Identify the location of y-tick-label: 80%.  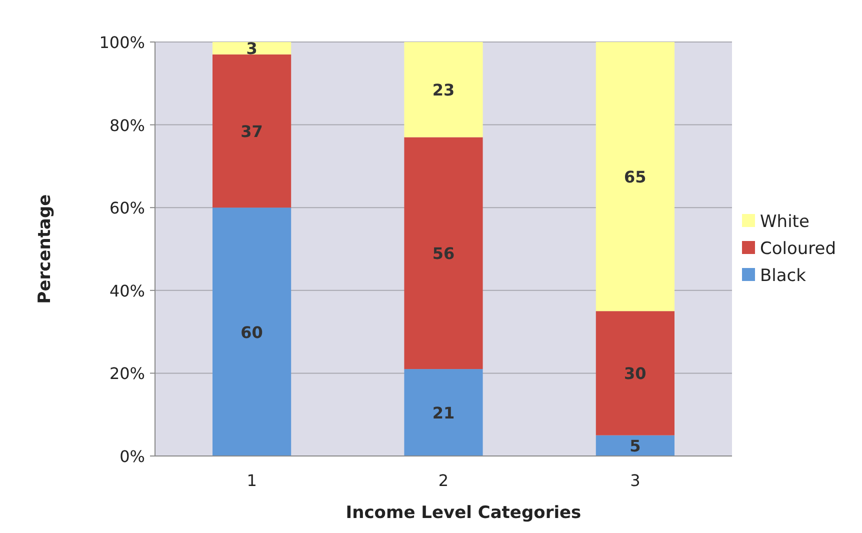
(127, 125).